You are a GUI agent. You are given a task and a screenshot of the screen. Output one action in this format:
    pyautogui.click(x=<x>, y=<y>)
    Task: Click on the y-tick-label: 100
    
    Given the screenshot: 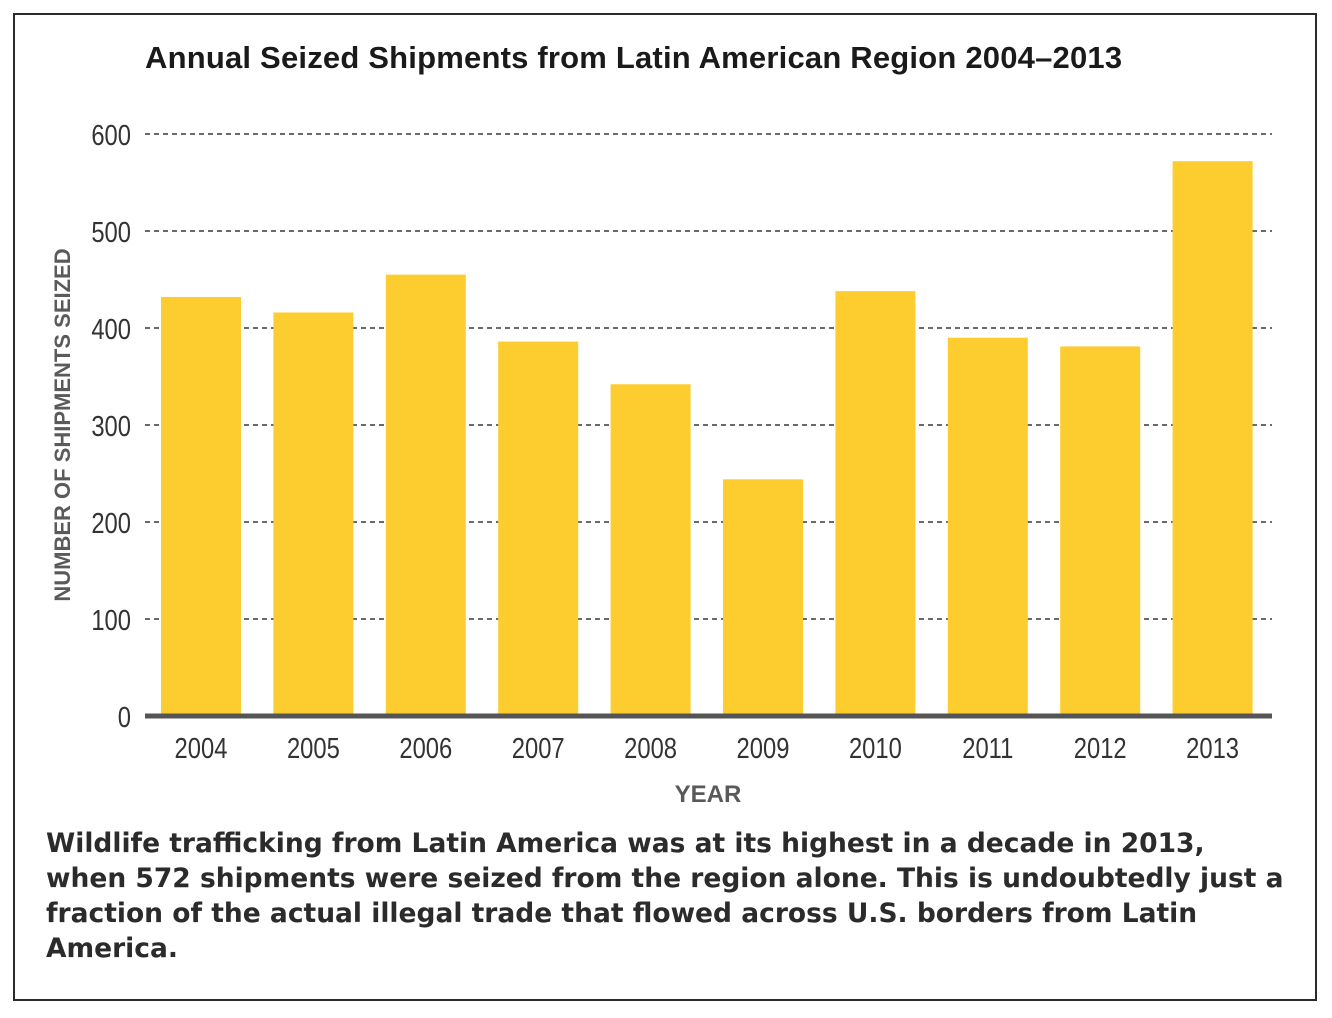 What is the action you would take?
    pyautogui.click(x=111, y=620)
    